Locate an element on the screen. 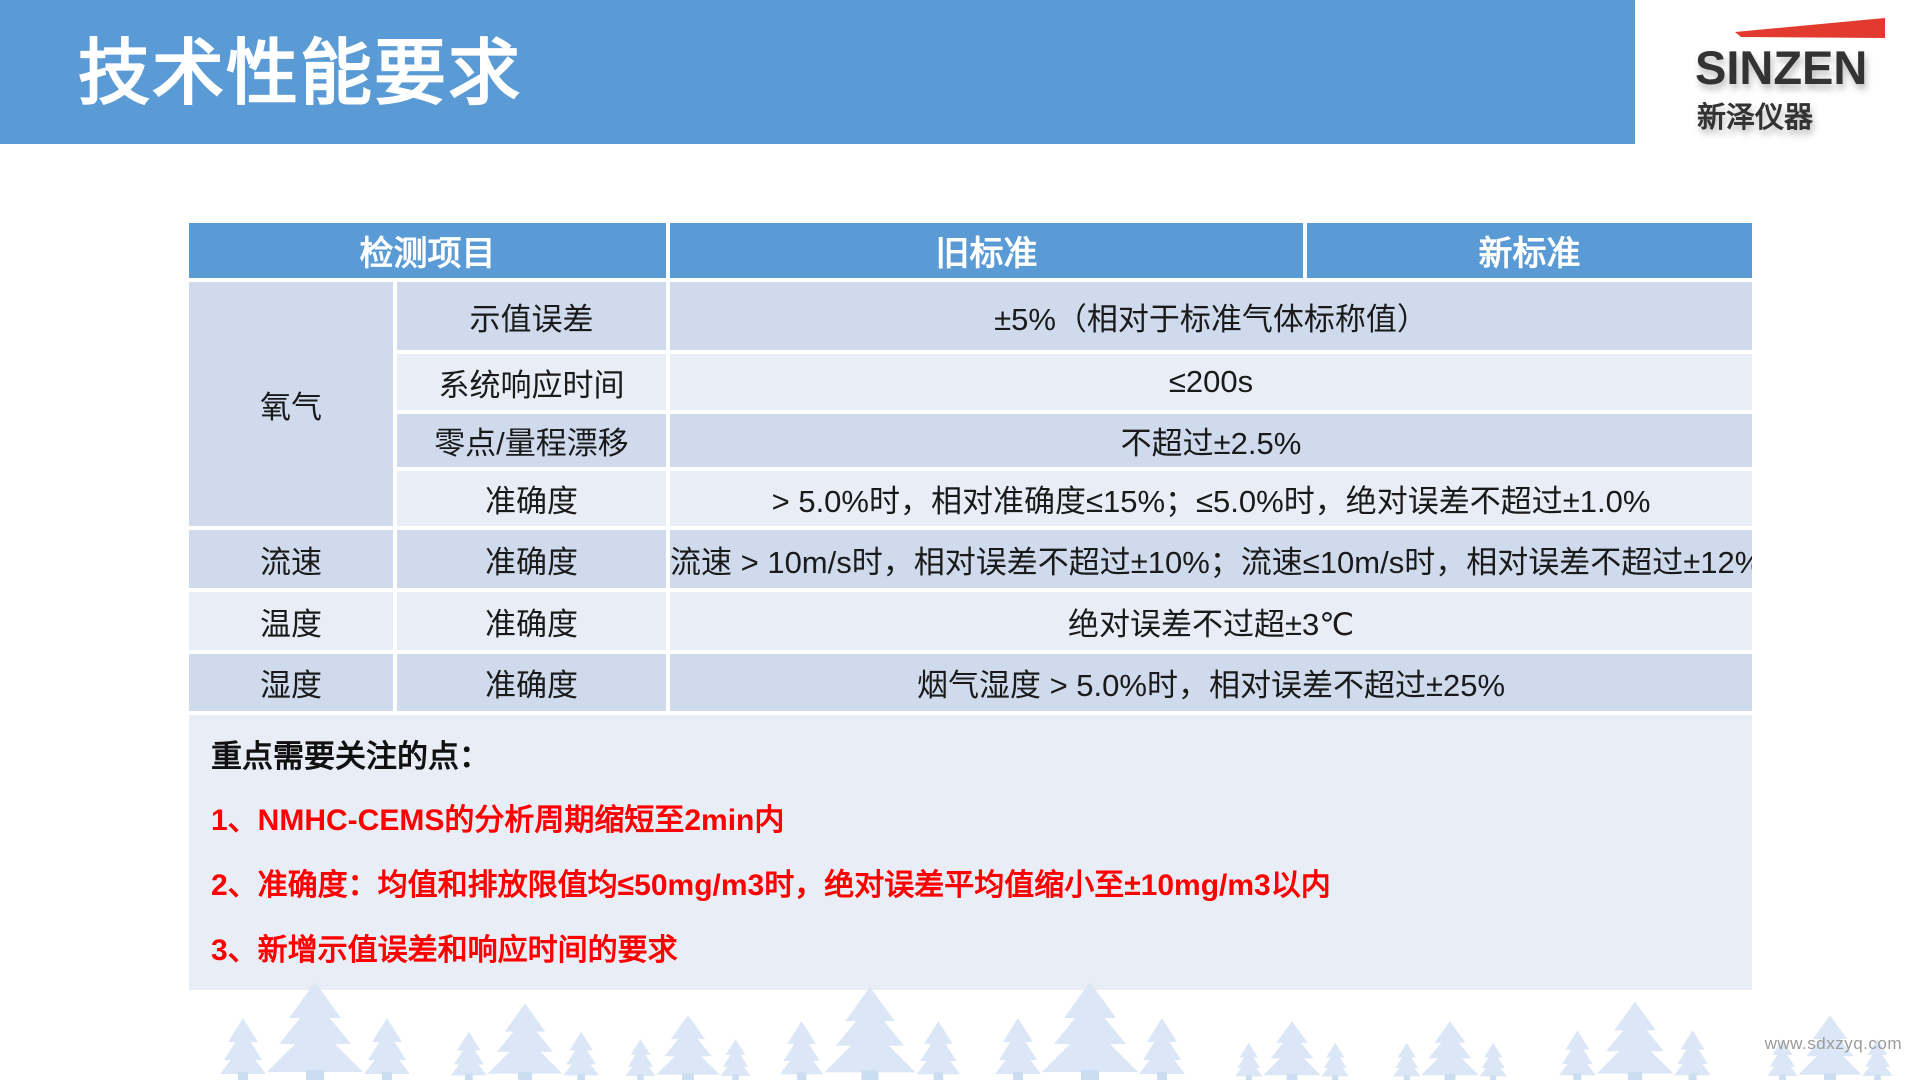 The width and height of the screenshot is (1920, 1080). cell-group-temp: 温度 is located at coordinates (291, 621).